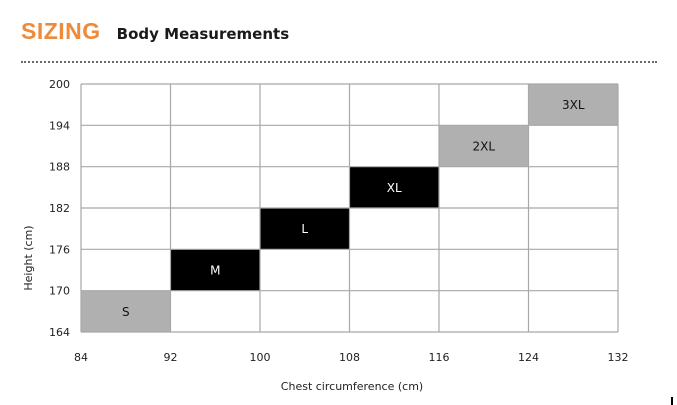 The image size is (677, 405). I want to click on page-subtitle: Body Measurements, so click(203, 34).